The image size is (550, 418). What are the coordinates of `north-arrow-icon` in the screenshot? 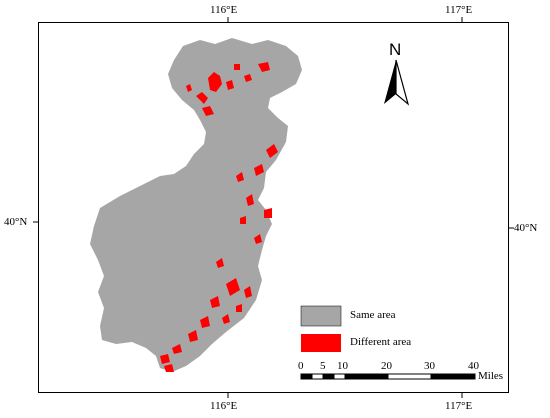 It's located at (397, 82).